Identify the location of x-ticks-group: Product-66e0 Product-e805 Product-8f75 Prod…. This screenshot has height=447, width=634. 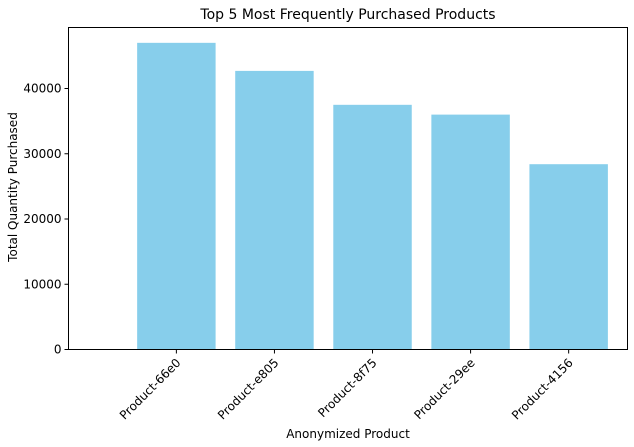
(346, 386).